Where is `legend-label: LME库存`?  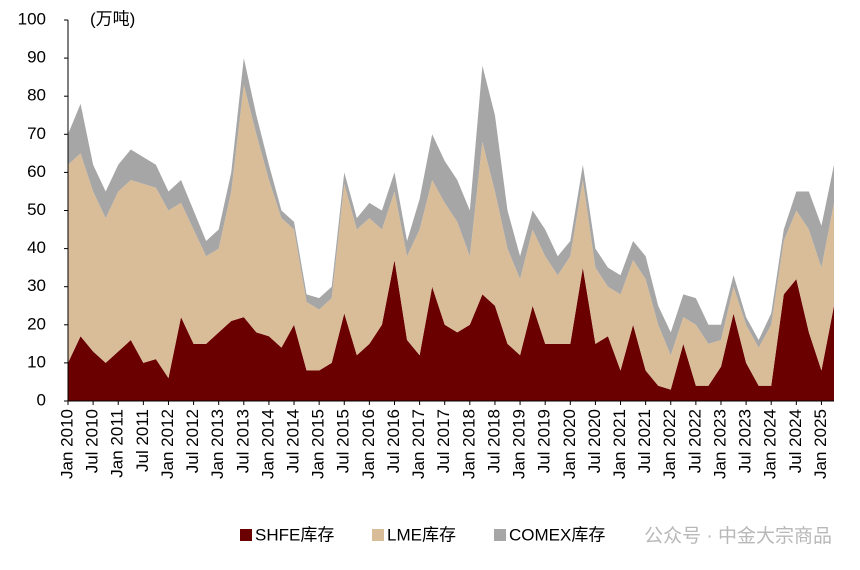 legend-label: LME库存 is located at coordinates (421, 534).